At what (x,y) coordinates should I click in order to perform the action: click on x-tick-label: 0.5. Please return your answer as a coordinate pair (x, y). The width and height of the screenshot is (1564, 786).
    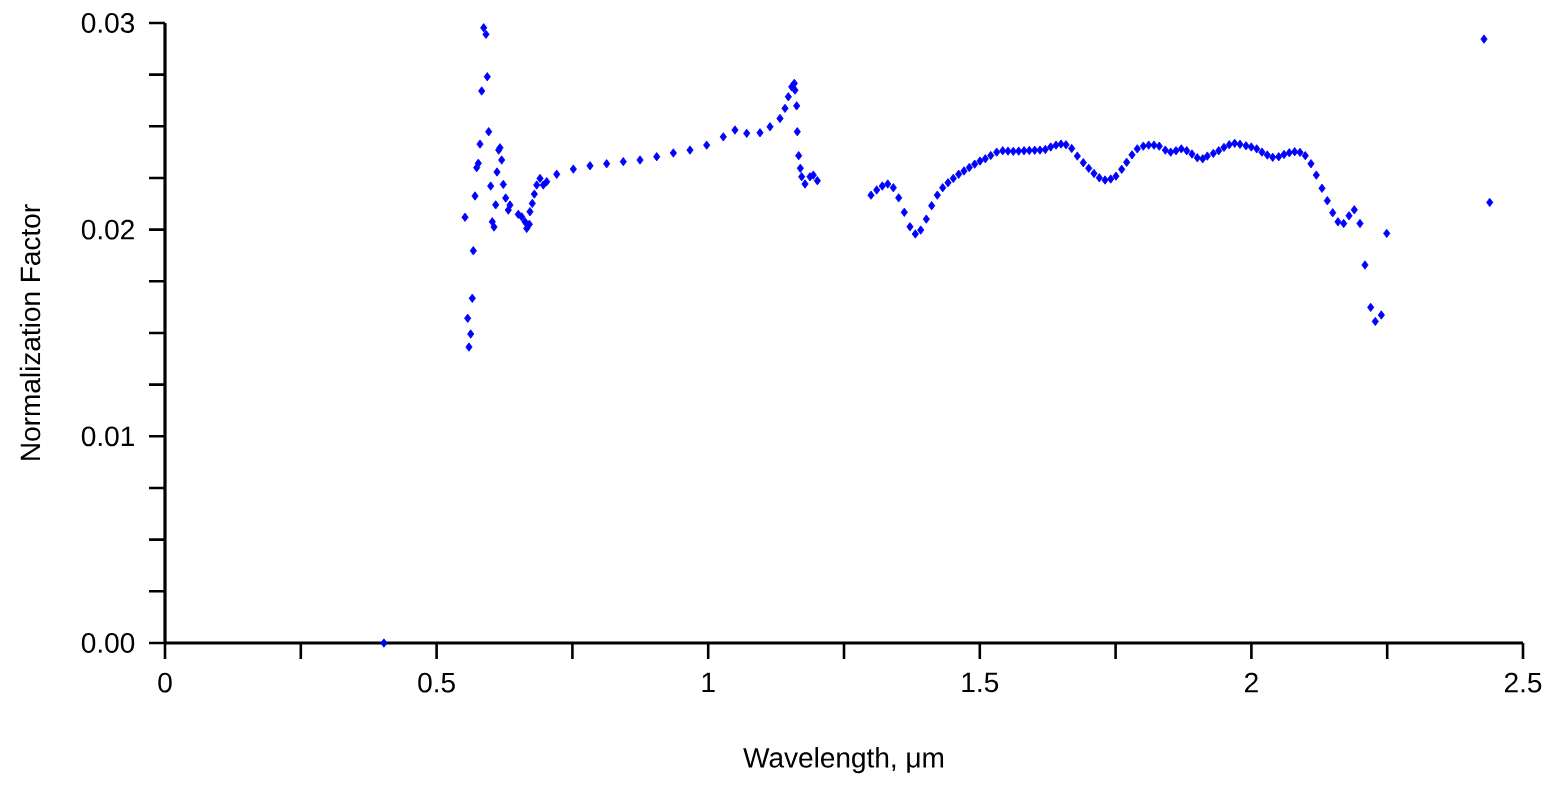
    Looking at the image, I should click on (436, 682).